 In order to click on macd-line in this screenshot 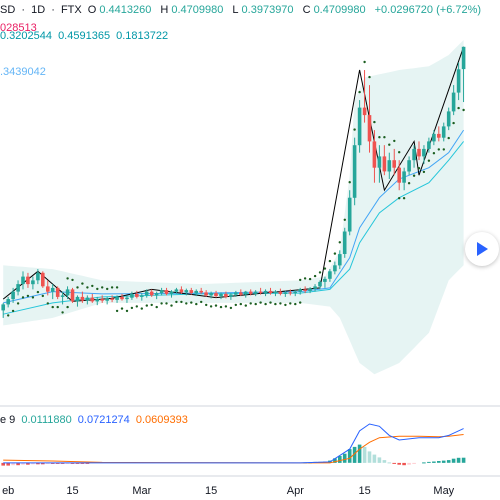, I will do `click(233, 443)`.